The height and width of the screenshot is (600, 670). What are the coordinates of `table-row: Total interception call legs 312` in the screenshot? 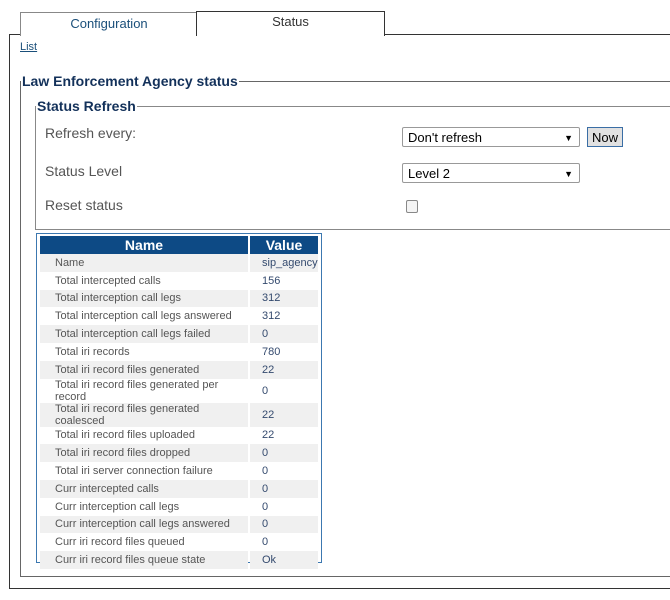 It's located at (179, 298).